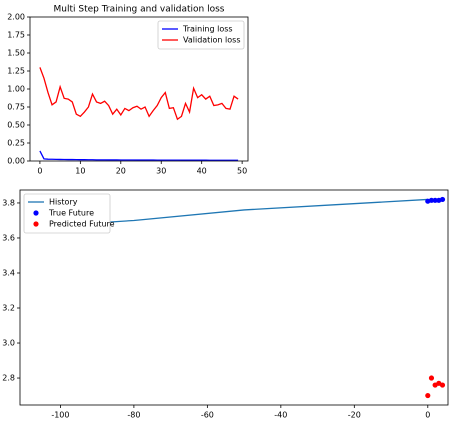  I want to click on y-tick-label: 3.6, so click(8, 237).